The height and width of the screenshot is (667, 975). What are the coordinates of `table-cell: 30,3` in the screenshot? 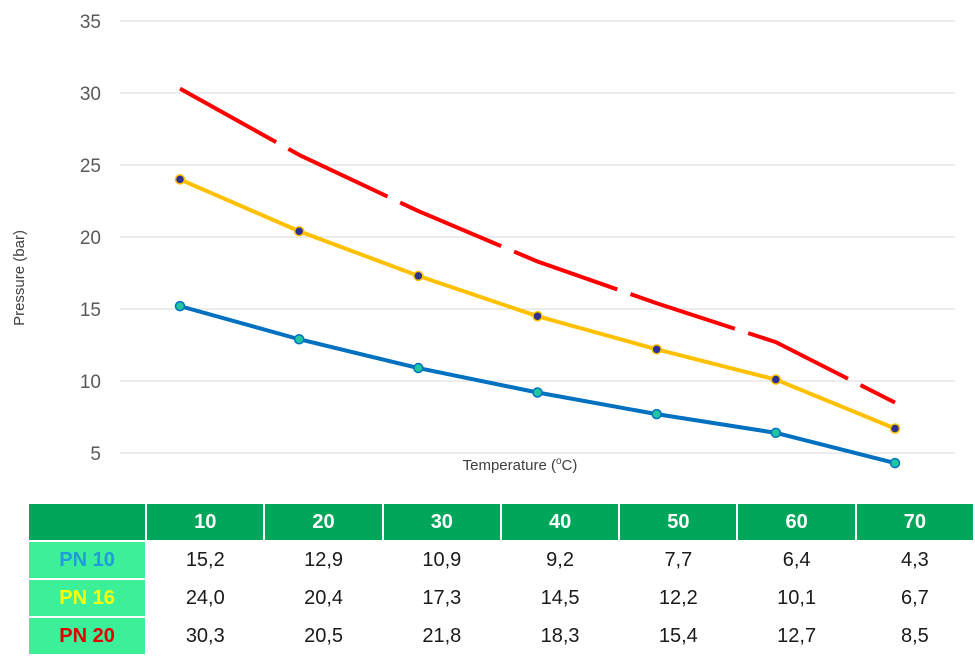 It's located at (205, 636).